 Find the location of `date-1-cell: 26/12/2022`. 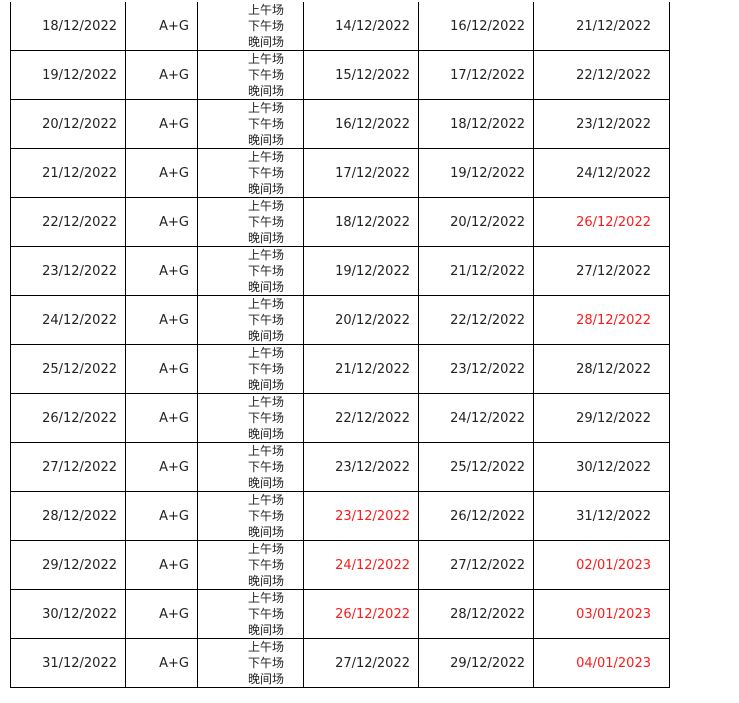

date-1-cell: 26/12/2022 is located at coordinates (361, 614).